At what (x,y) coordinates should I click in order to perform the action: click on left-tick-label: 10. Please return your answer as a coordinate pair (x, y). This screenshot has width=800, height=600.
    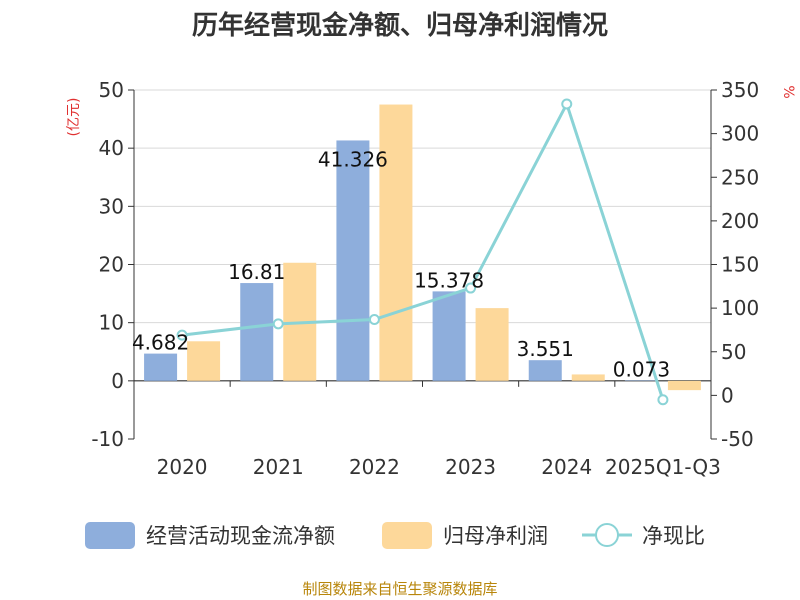
    Looking at the image, I should click on (111, 323).